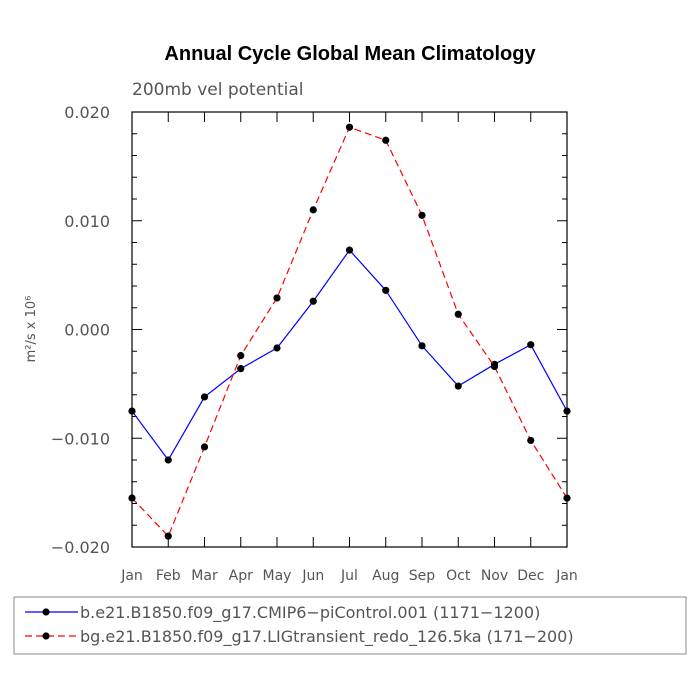 This screenshot has width=700, height=700. Describe the element at coordinates (31, 329) in the screenshot. I see `y-axis-label: m²/s x 10⁶` at that location.